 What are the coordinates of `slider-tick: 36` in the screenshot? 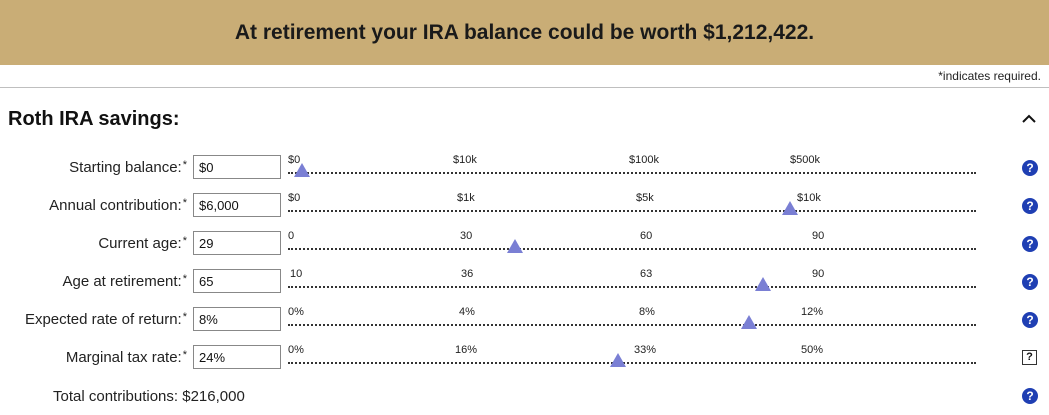 It's located at (467, 274).